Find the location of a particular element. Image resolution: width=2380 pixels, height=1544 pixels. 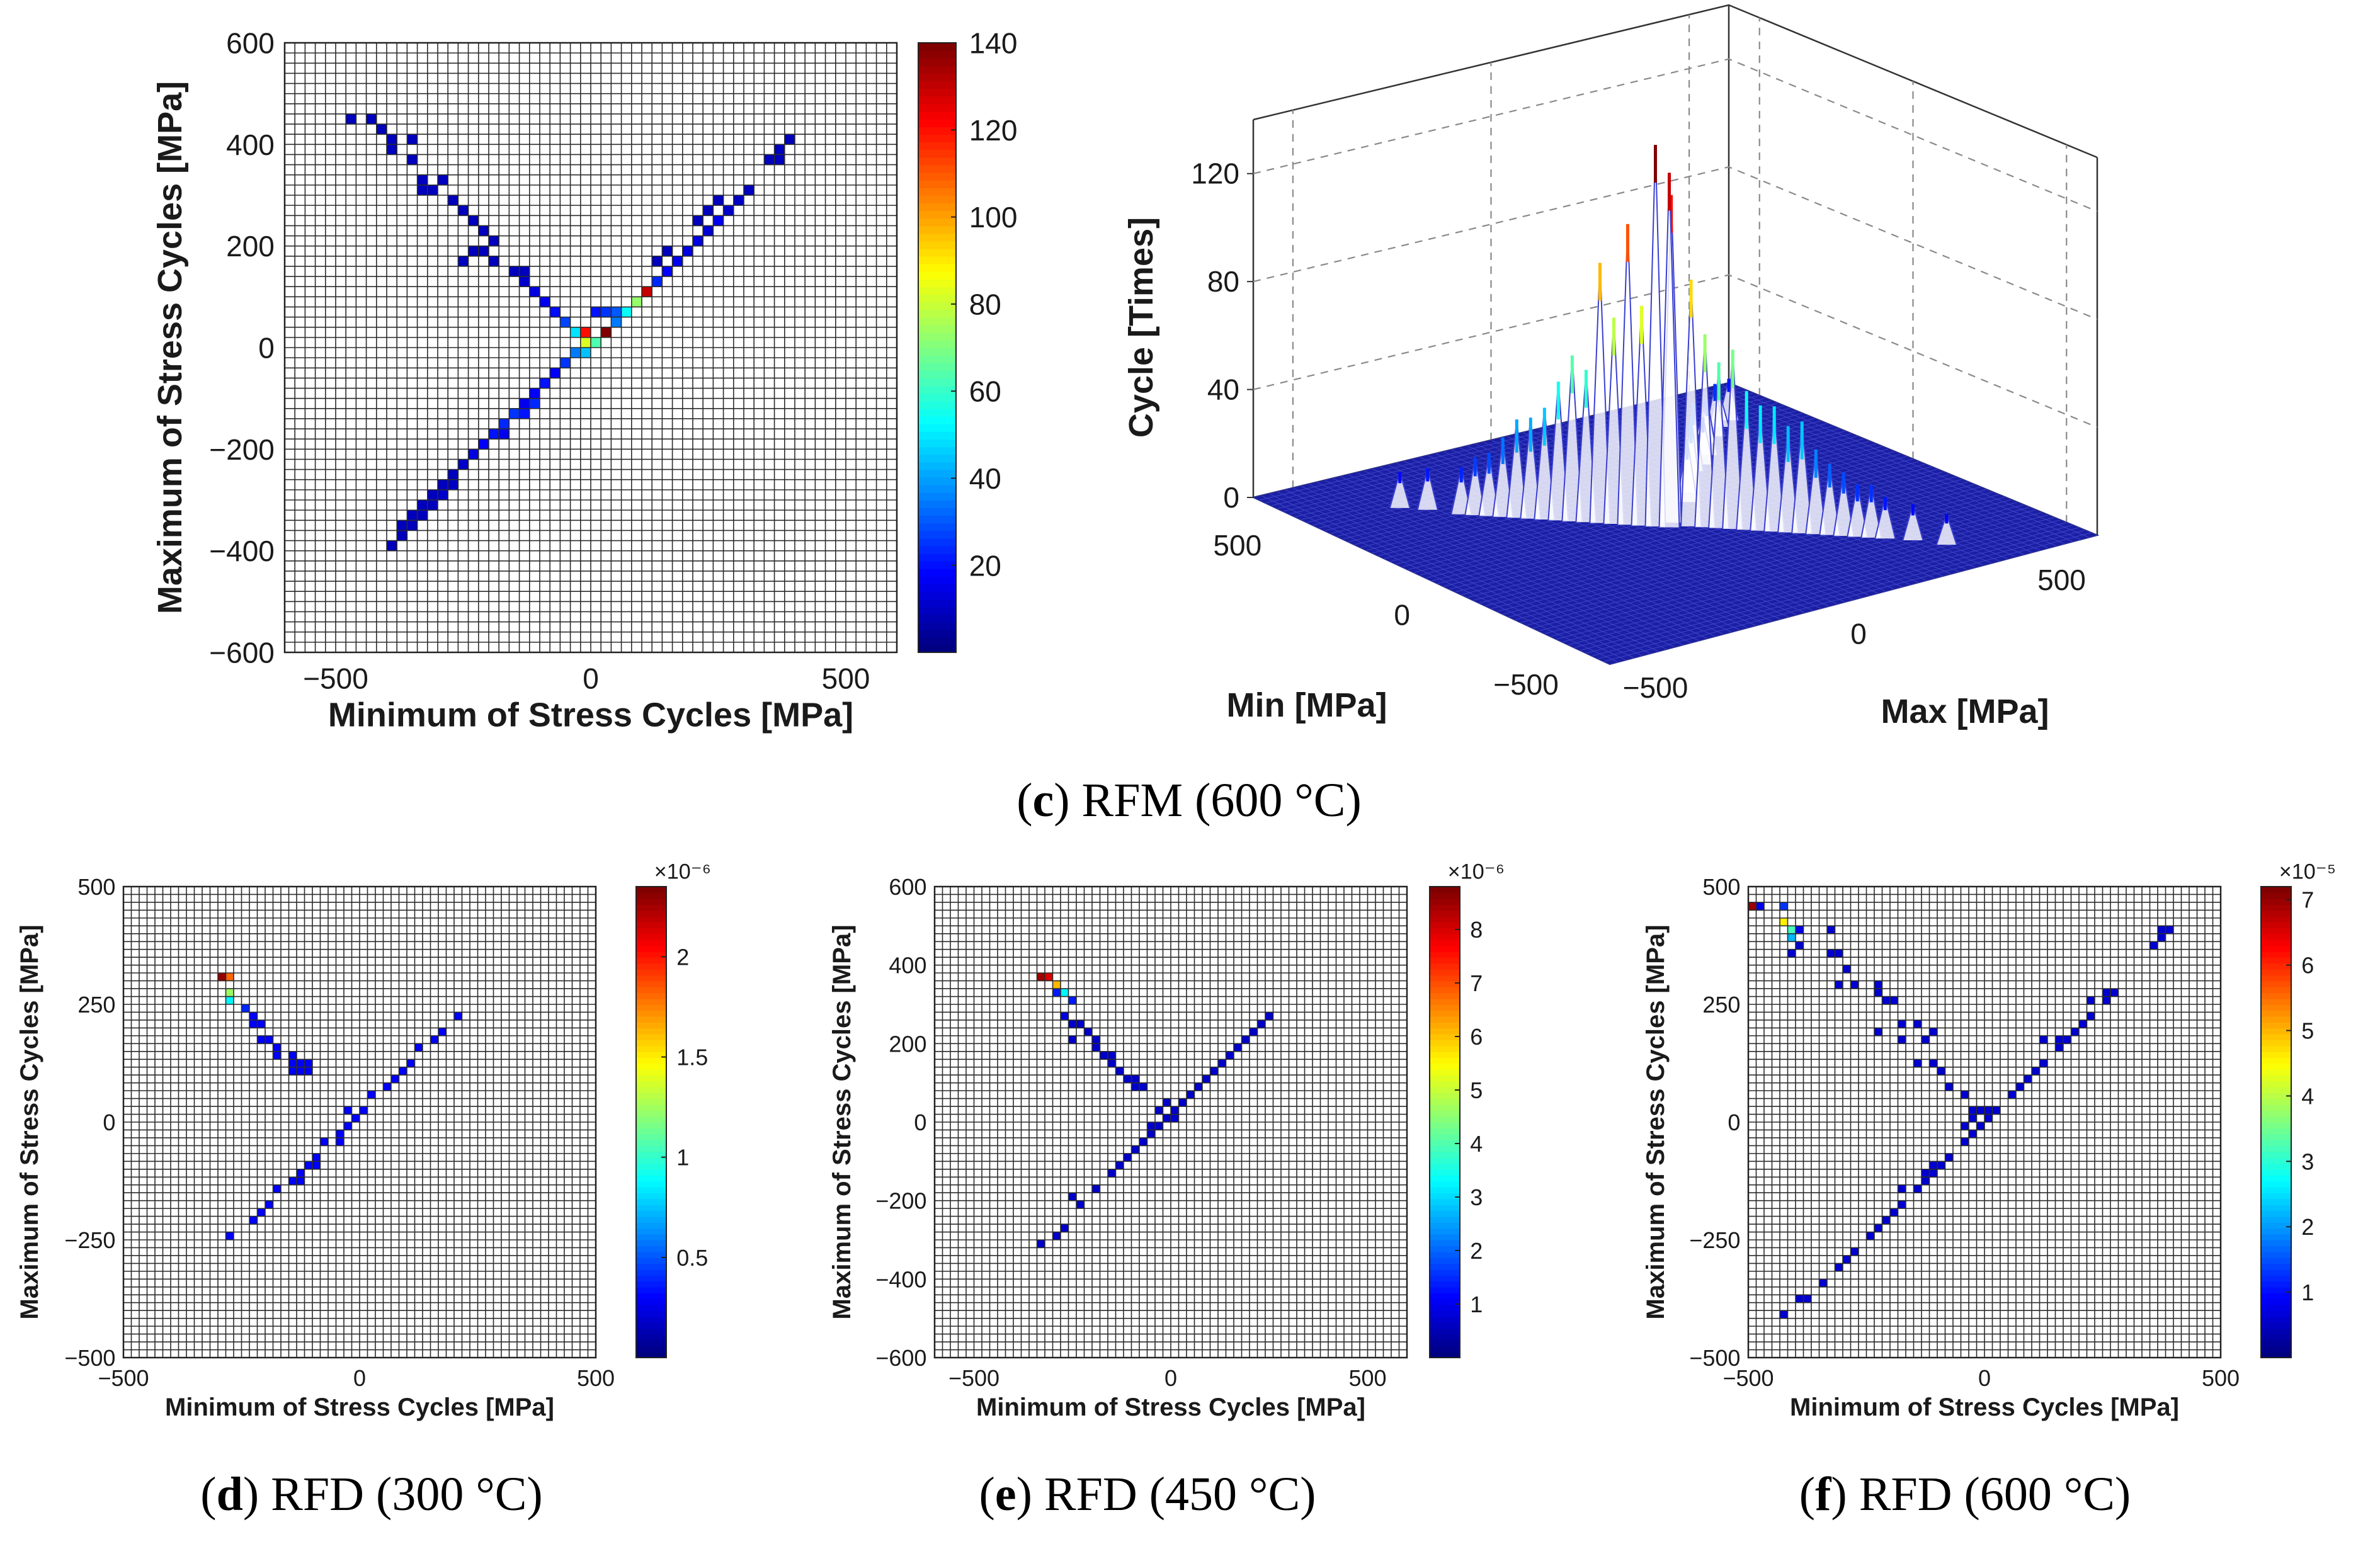

colorbar-tick-label: 3 is located at coordinates (2307, 1161).